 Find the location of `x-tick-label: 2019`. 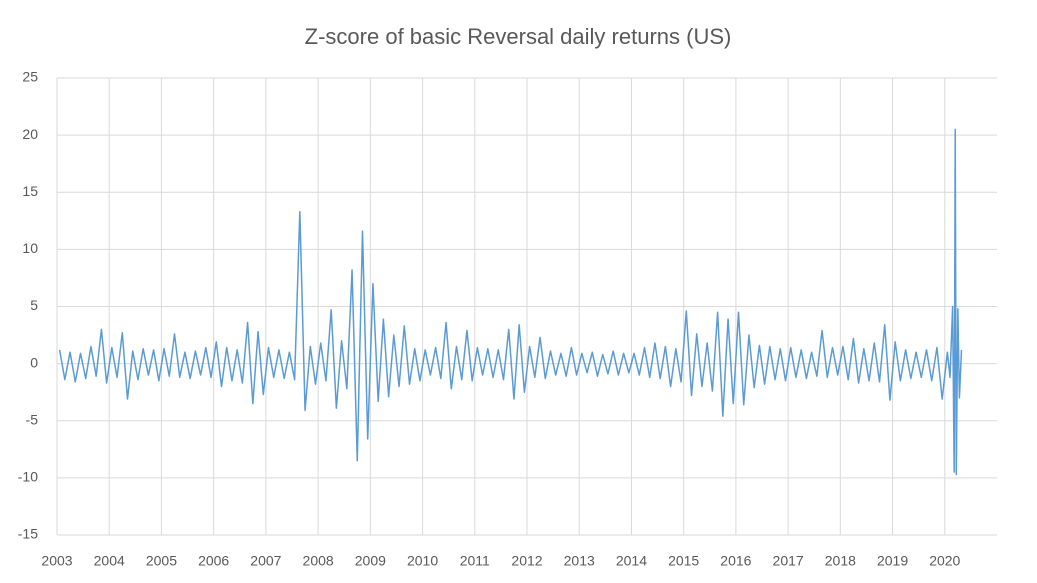

x-tick-label: 2019 is located at coordinates (892, 561).